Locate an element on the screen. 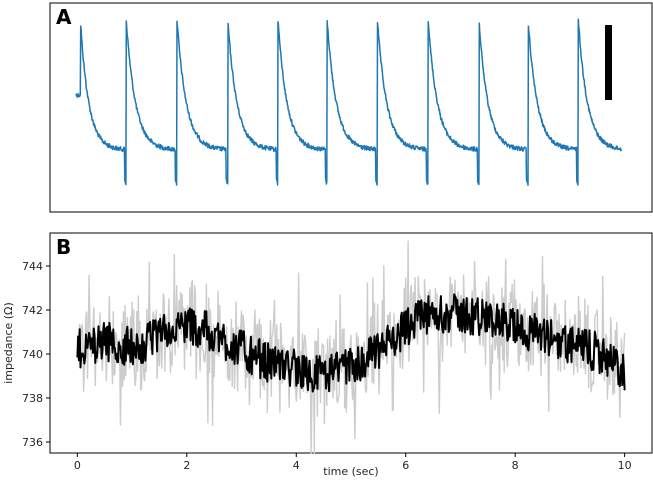  y-tick-label: 736 is located at coordinates (32, 442).